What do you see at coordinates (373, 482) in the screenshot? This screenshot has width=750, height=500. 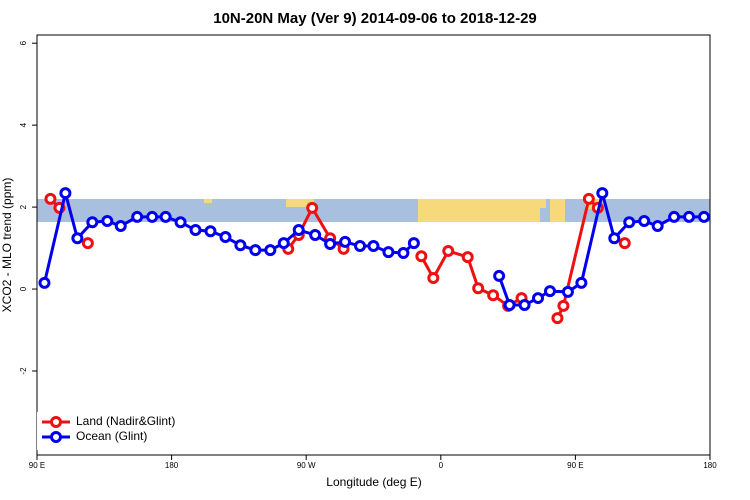 I see `x-axis-label: Longitude (deg E)` at bounding box center [373, 482].